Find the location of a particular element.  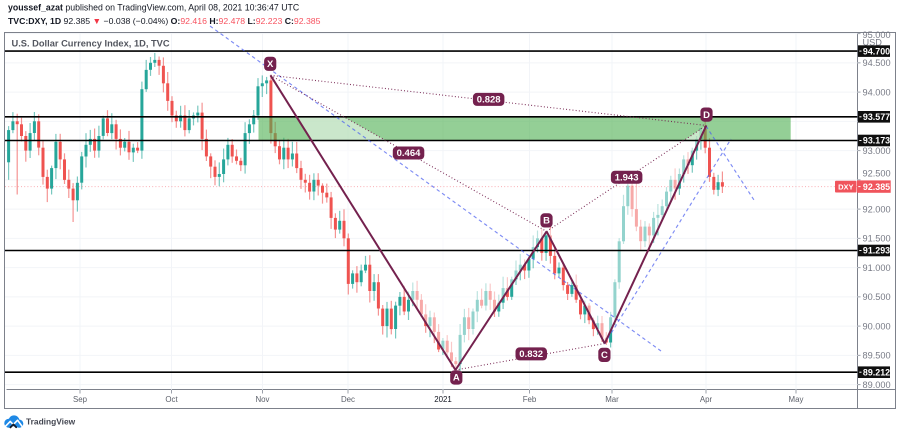

svg-text: 89.000 is located at coordinates (877, 385).